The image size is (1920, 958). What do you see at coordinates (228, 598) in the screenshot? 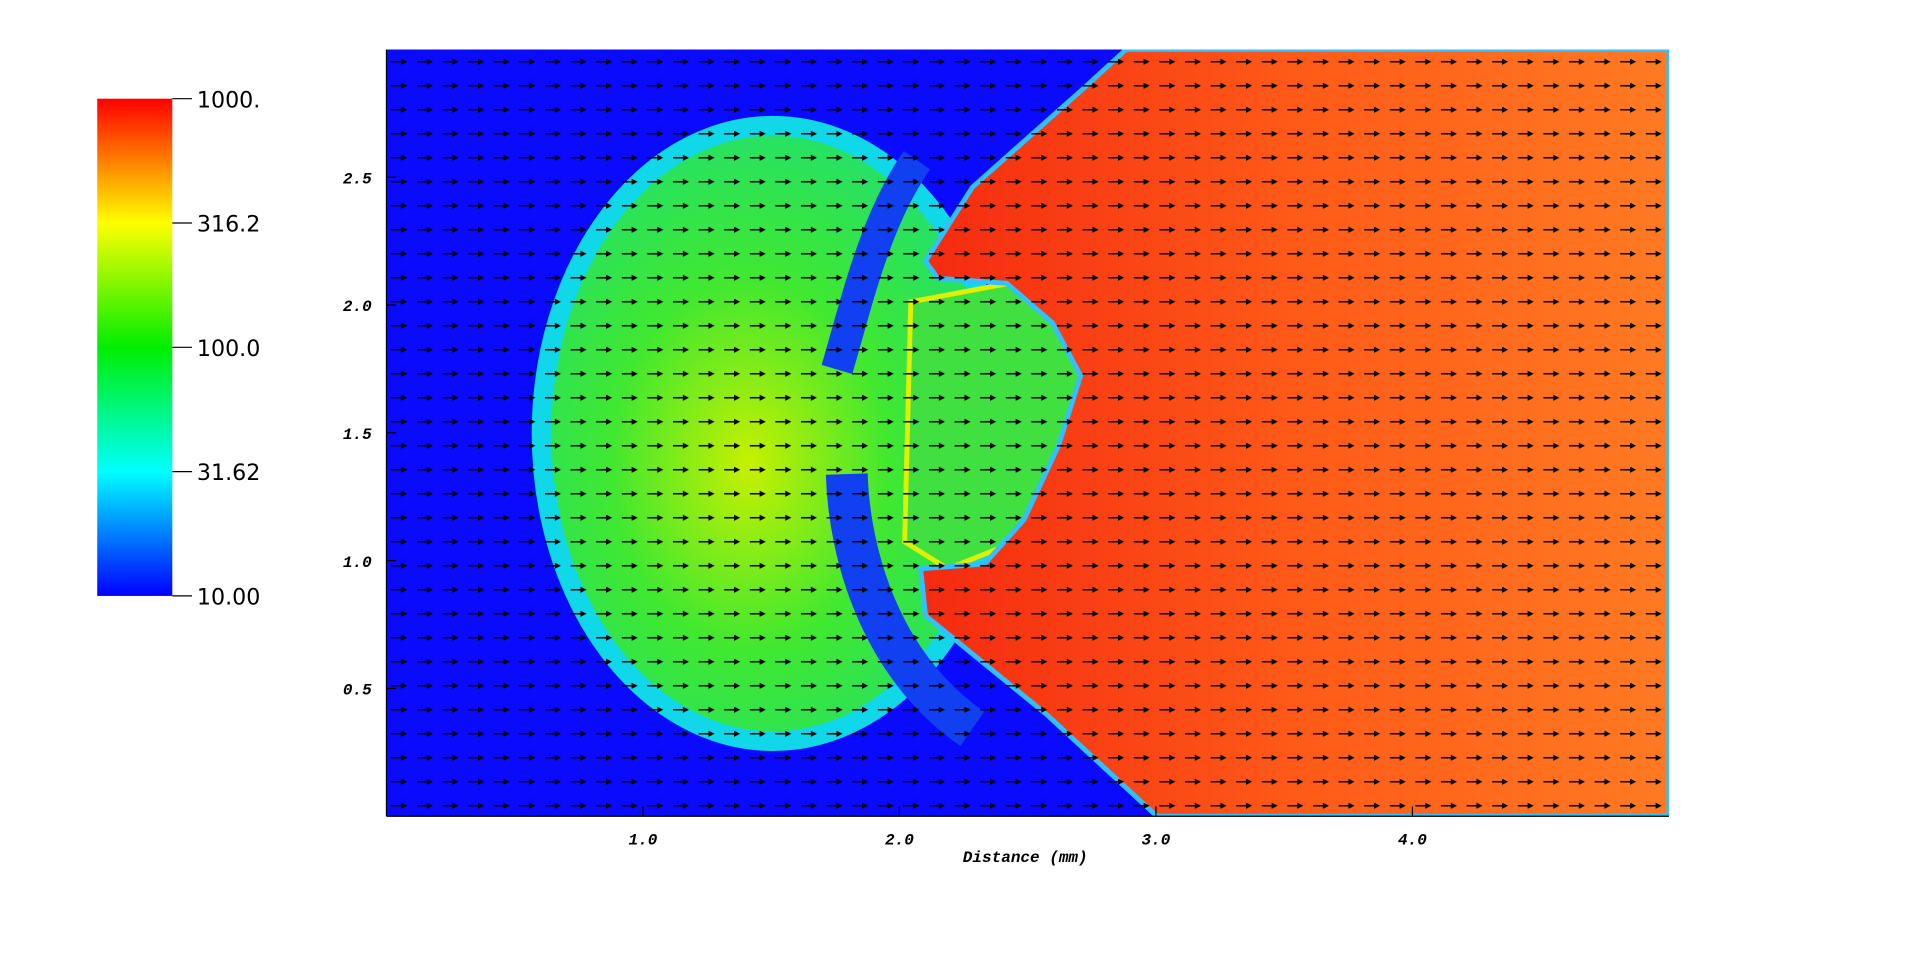
I see `colorbar-tick-label: 10.00` at bounding box center [228, 598].